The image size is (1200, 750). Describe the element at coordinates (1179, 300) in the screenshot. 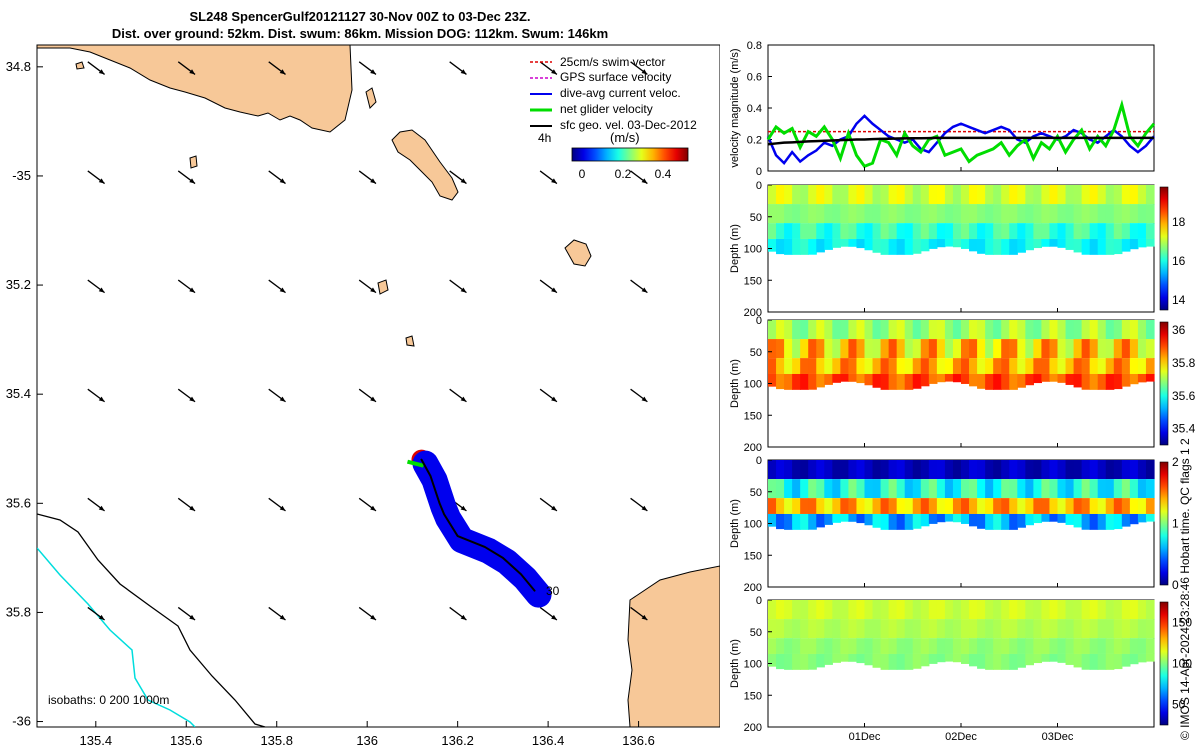

I see `cbar-tick-label: 14` at that location.